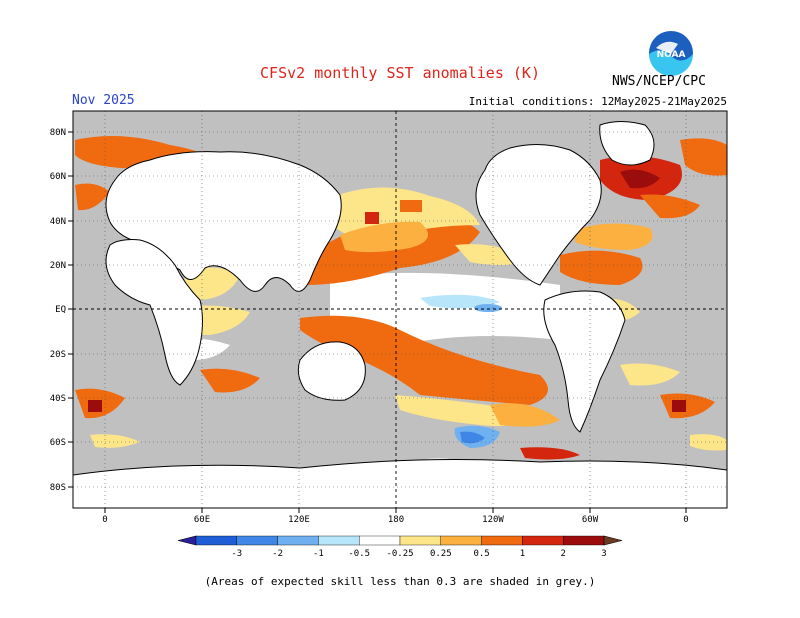 The height and width of the screenshot is (618, 800). Describe the element at coordinates (399, 554) in the screenshot. I see `colorbar-tick-label: -0.25` at that location.